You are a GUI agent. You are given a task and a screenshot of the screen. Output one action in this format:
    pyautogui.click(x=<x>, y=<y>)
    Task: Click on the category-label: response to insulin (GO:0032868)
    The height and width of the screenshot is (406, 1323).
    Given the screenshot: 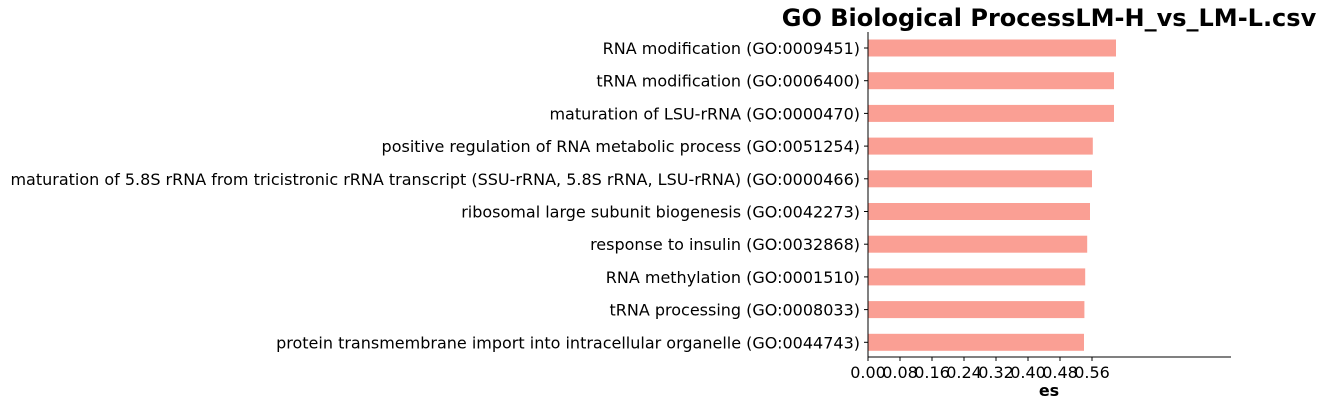 What is the action you would take?
    pyautogui.click(x=725, y=244)
    